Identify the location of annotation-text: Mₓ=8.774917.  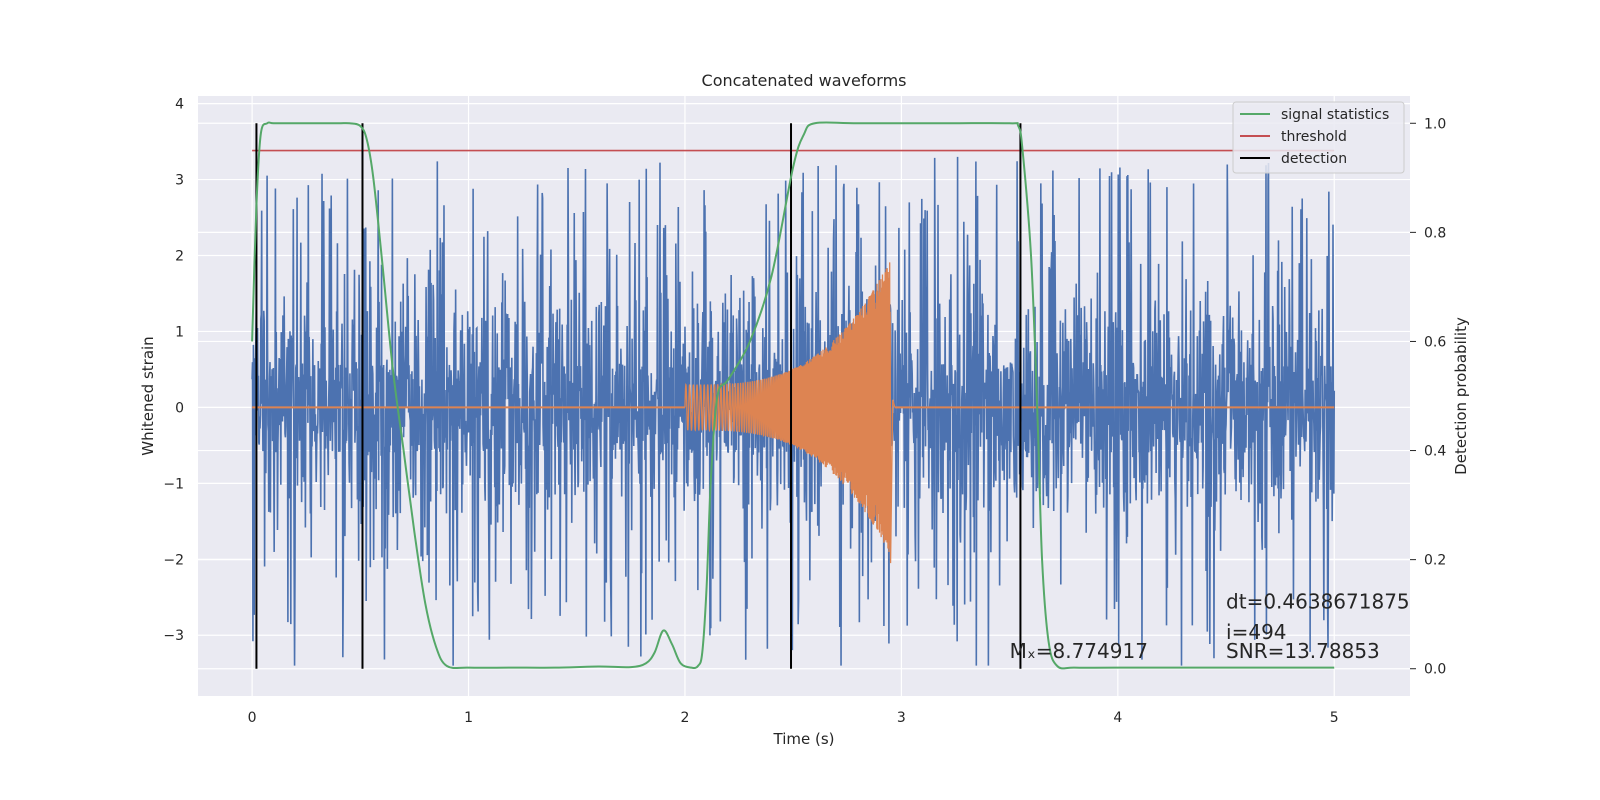
(1079, 651).